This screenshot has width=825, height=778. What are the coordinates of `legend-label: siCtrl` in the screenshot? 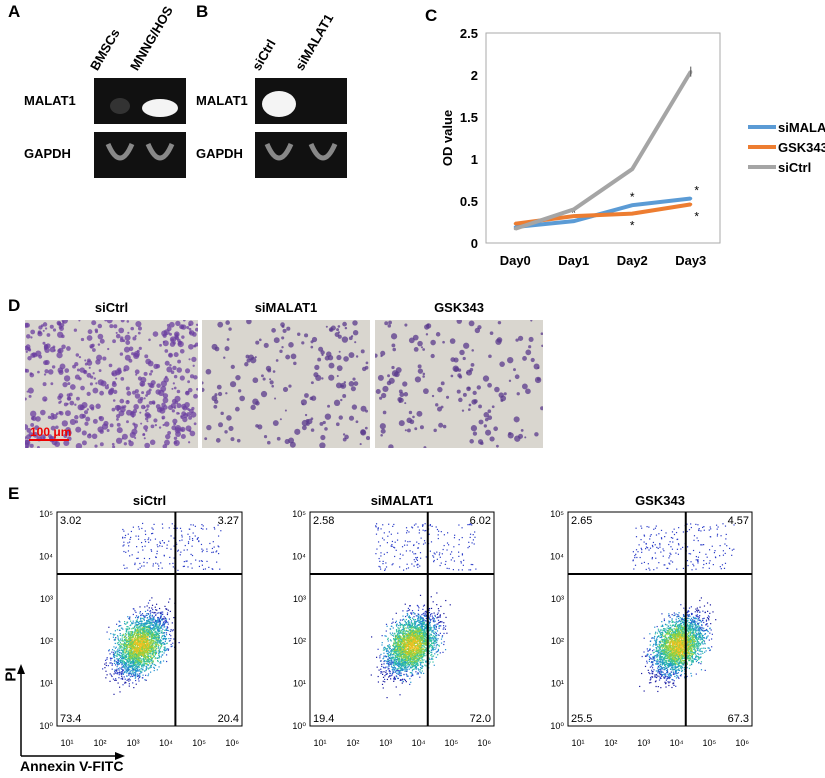 It's located at (794, 167).